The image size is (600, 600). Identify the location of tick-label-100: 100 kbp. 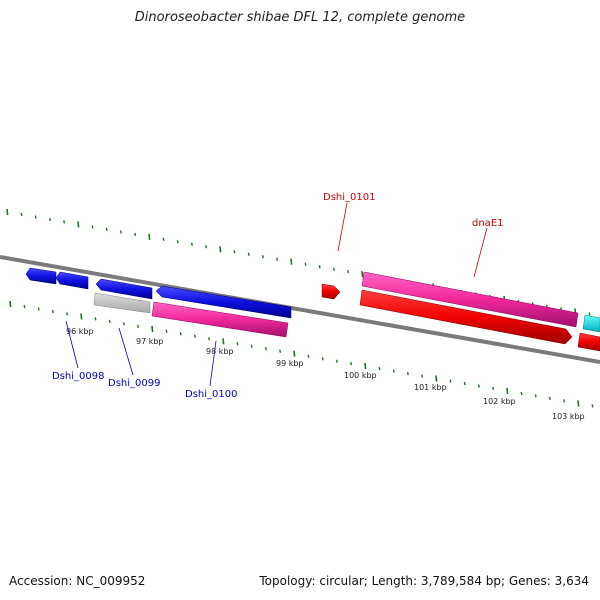
(360, 375).